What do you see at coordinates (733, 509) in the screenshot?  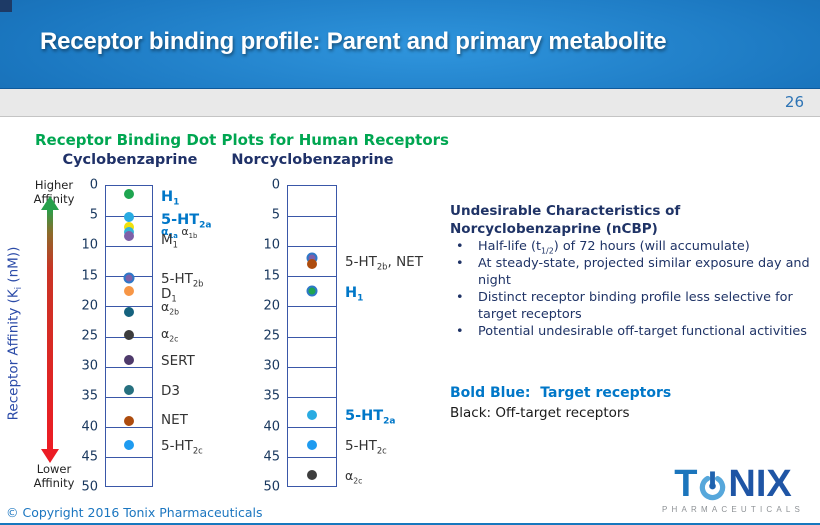 I see `logo-tagline: PHARMACEUTICALS` at bounding box center [733, 509].